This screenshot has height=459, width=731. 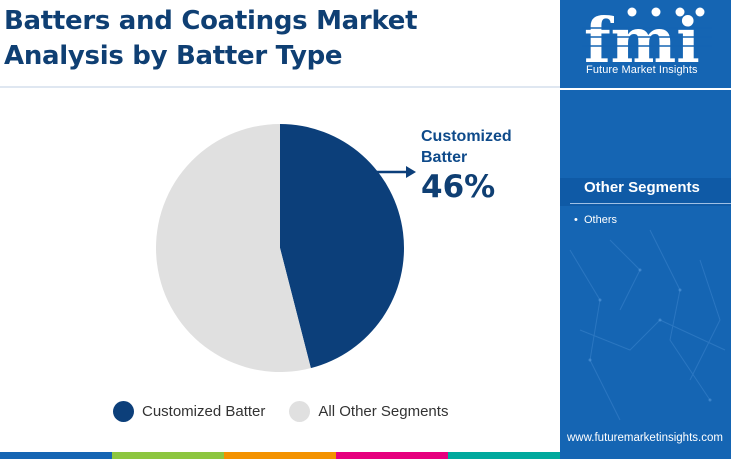 I want to click on segment-item-others: • Others, so click(x=595, y=220).